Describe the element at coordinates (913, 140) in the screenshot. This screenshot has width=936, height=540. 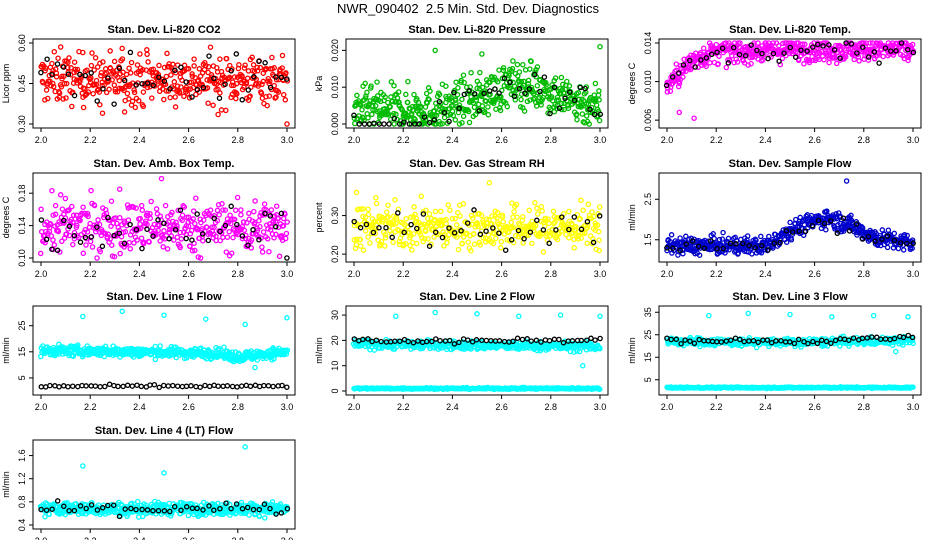
I see `x-tick-label: 3.0` at that location.